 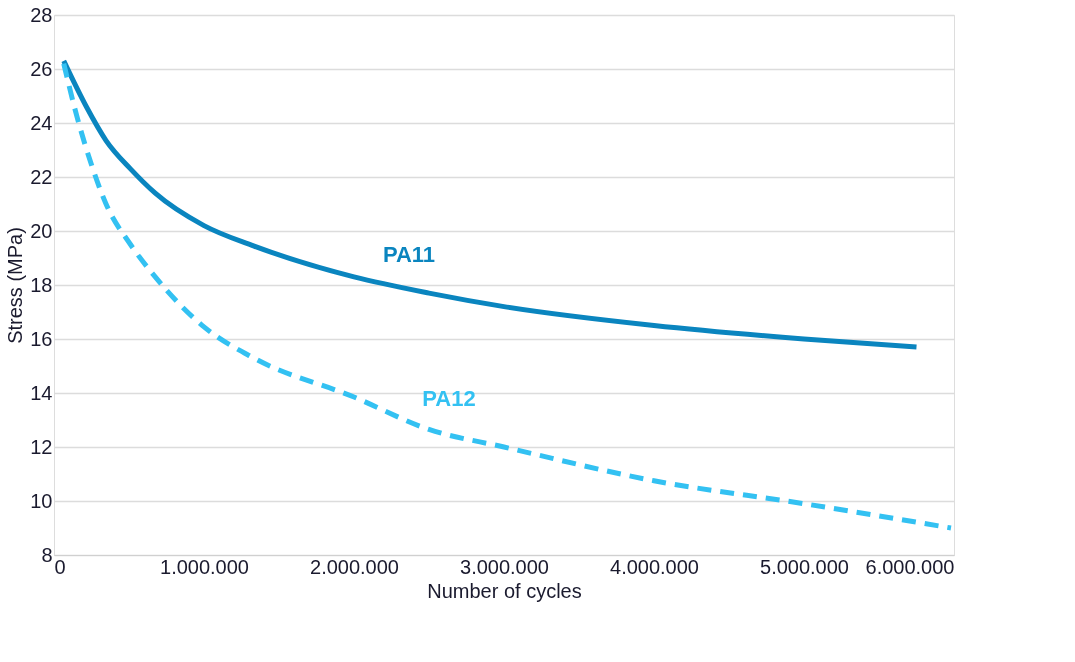 I want to click on y-tick-label: 12, so click(x=41, y=446).